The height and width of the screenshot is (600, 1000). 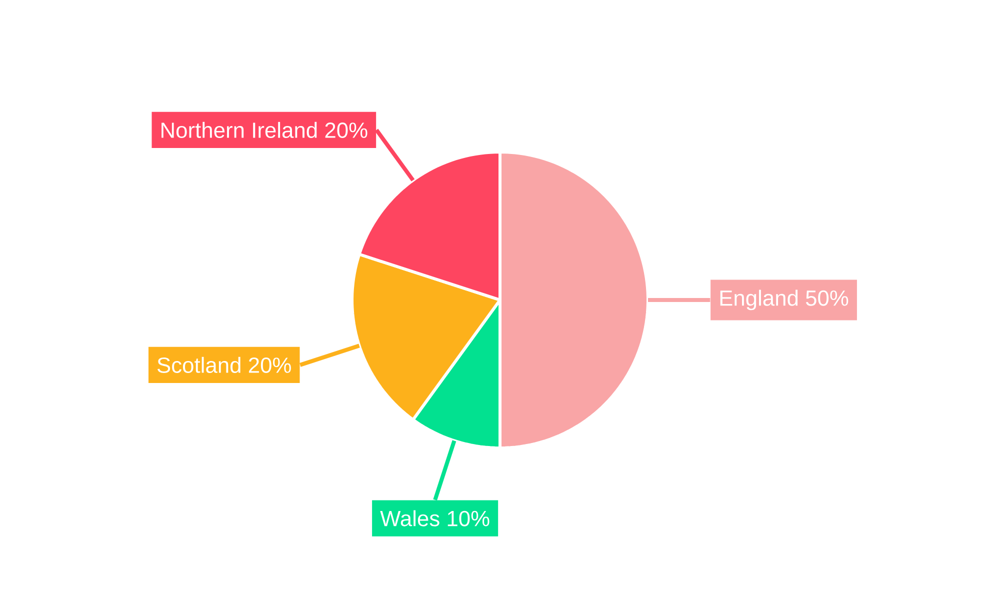 What do you see at coordinates (198, 364) in the screenshot?
I see `slice-label: Scotland` at bounding box center [198, 364].